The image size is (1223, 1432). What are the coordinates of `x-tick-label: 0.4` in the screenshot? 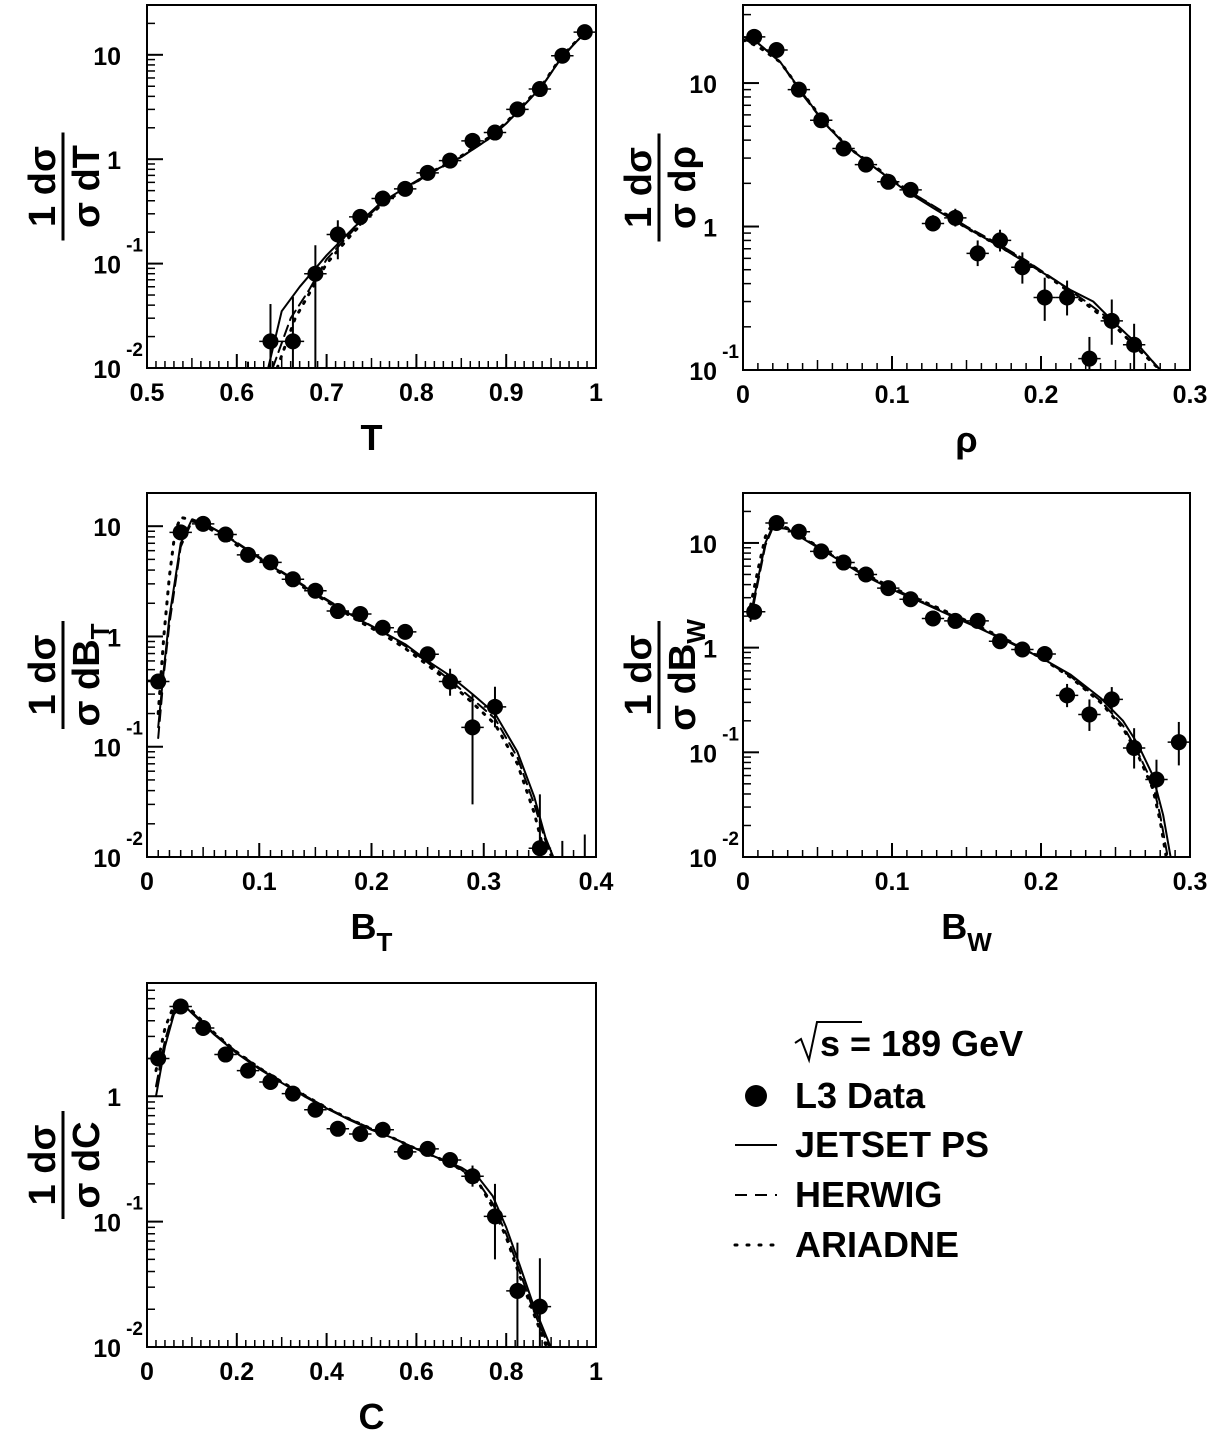 It's located at (596, 882).